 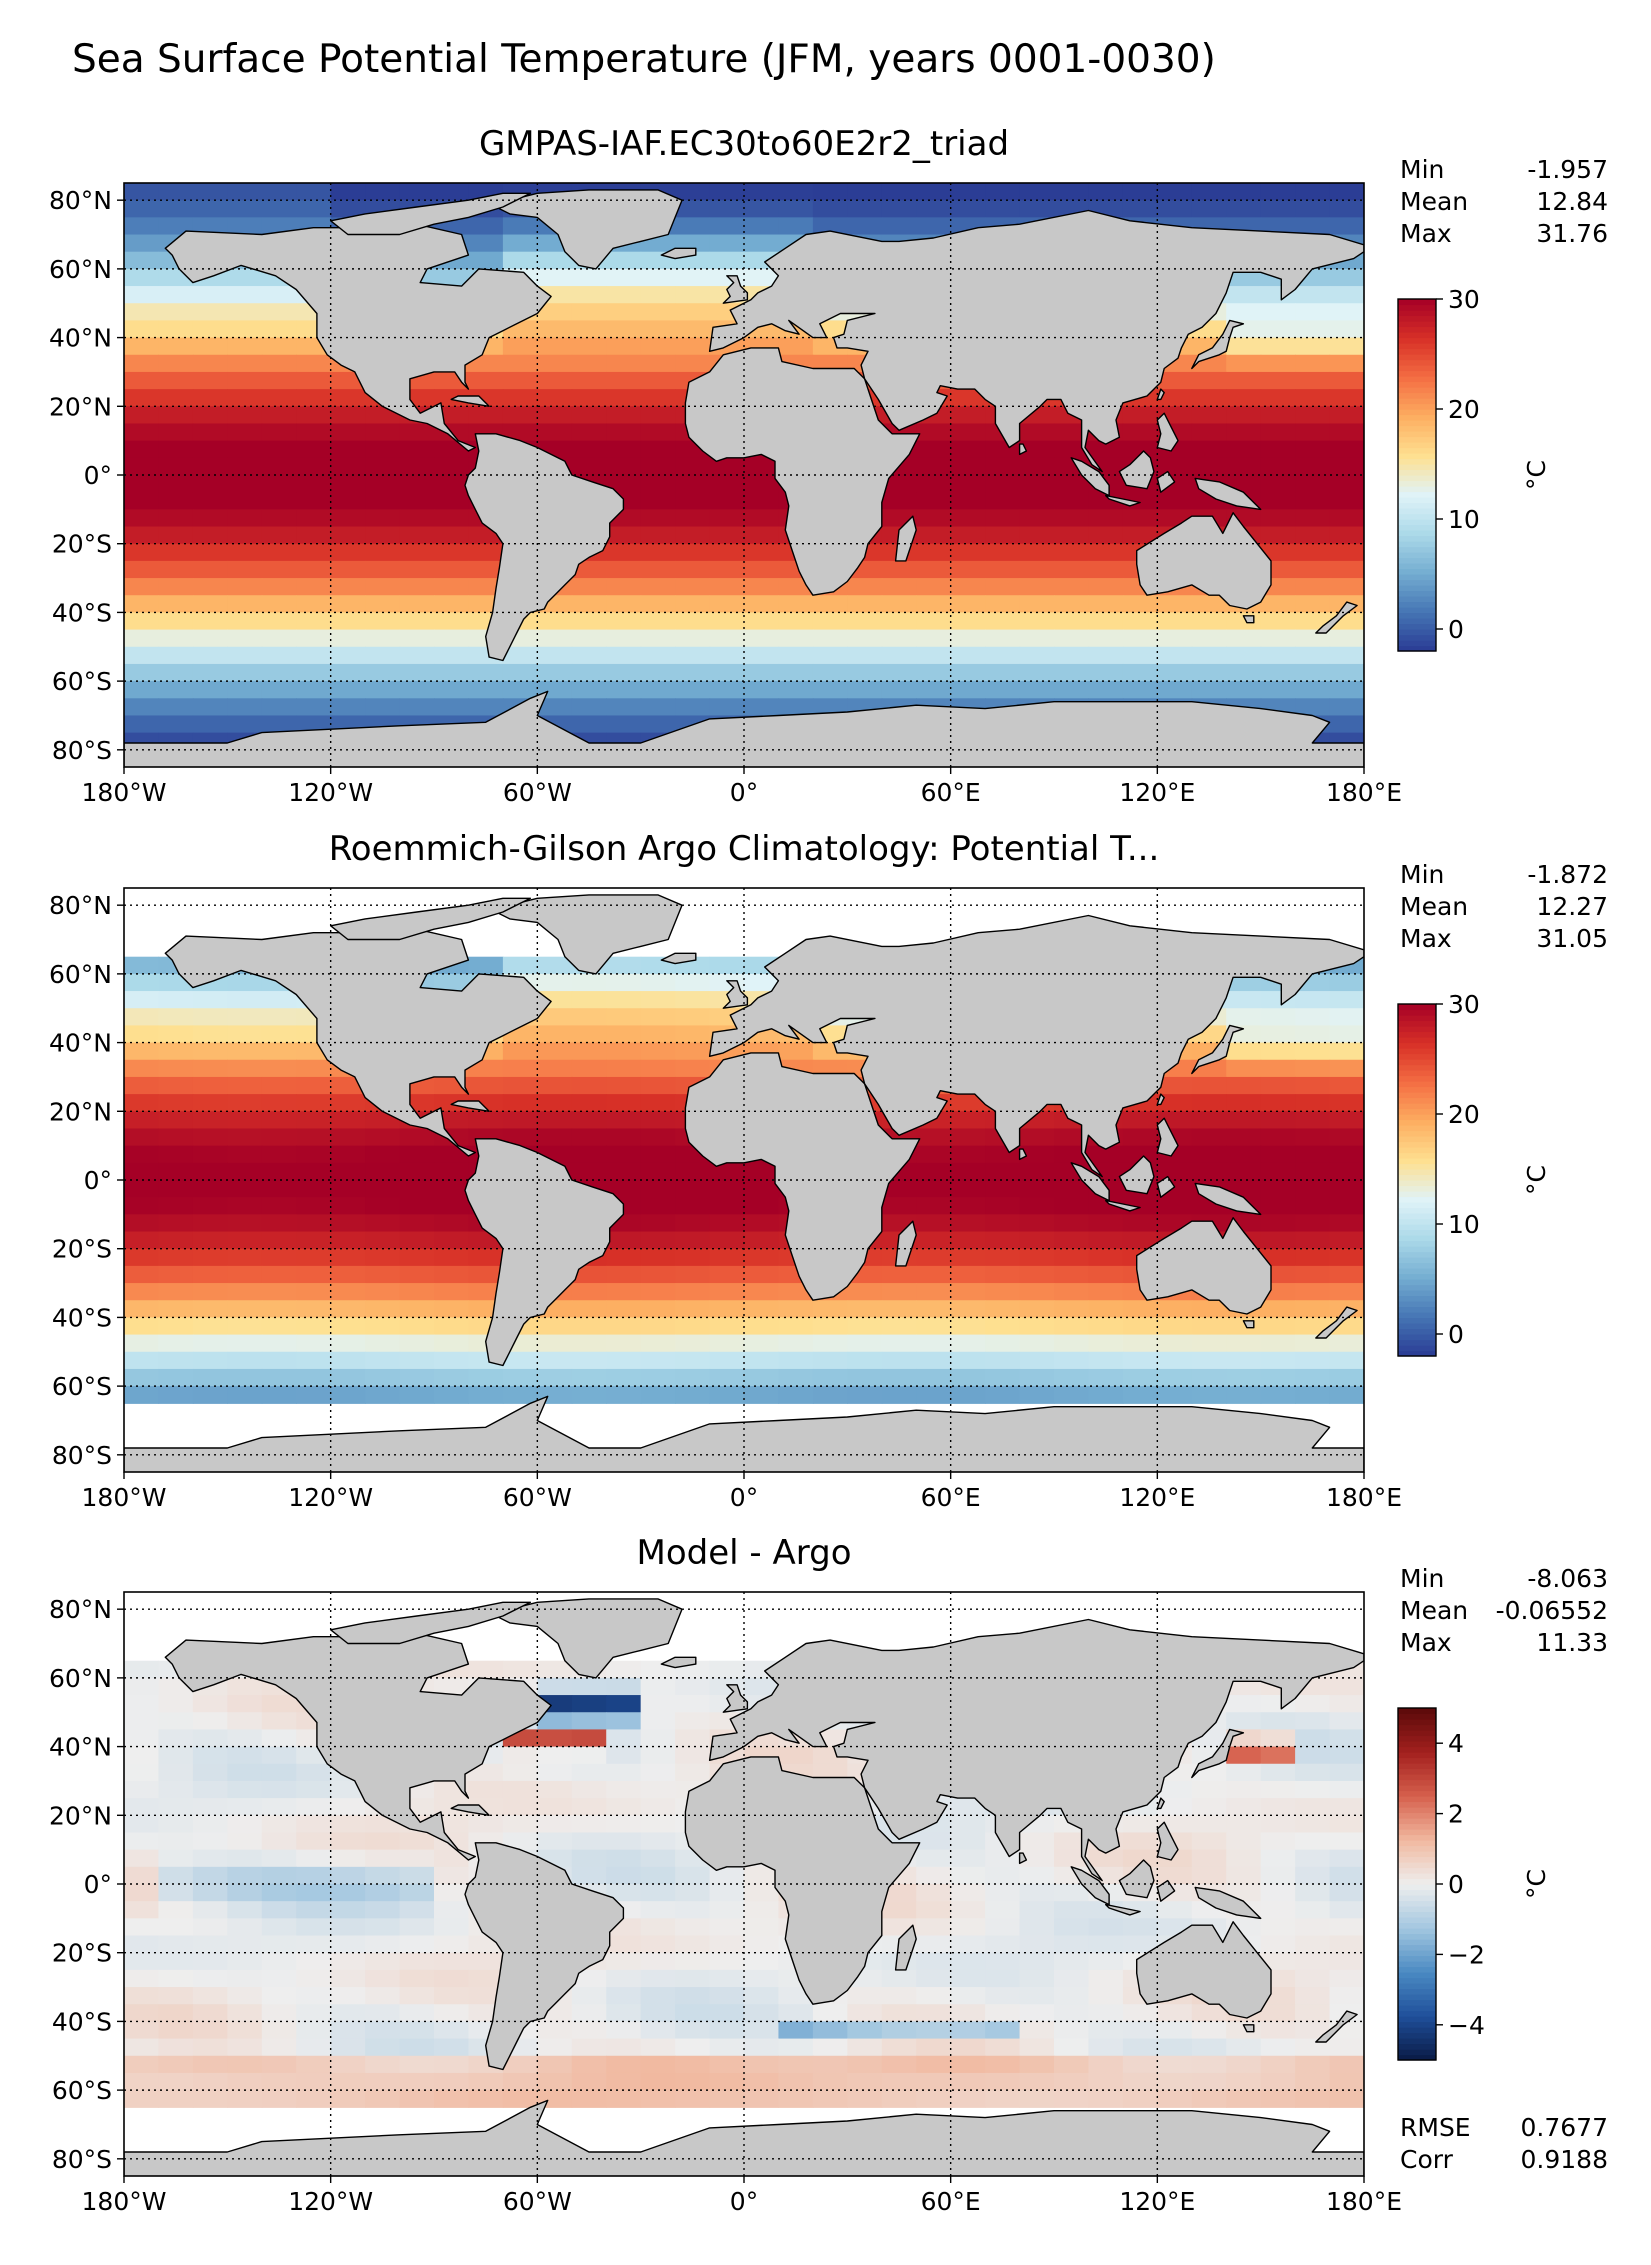 I want to click on y-tick-label: 80°N, so click(x=80, y=905).